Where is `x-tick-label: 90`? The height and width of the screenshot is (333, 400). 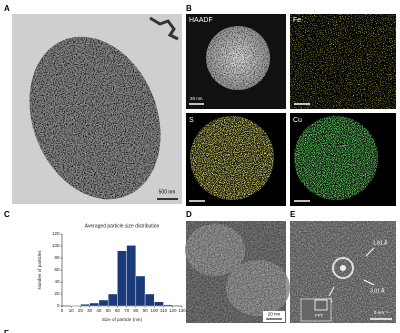 x-tick-label: 90 is located at coordinates (146, 310).